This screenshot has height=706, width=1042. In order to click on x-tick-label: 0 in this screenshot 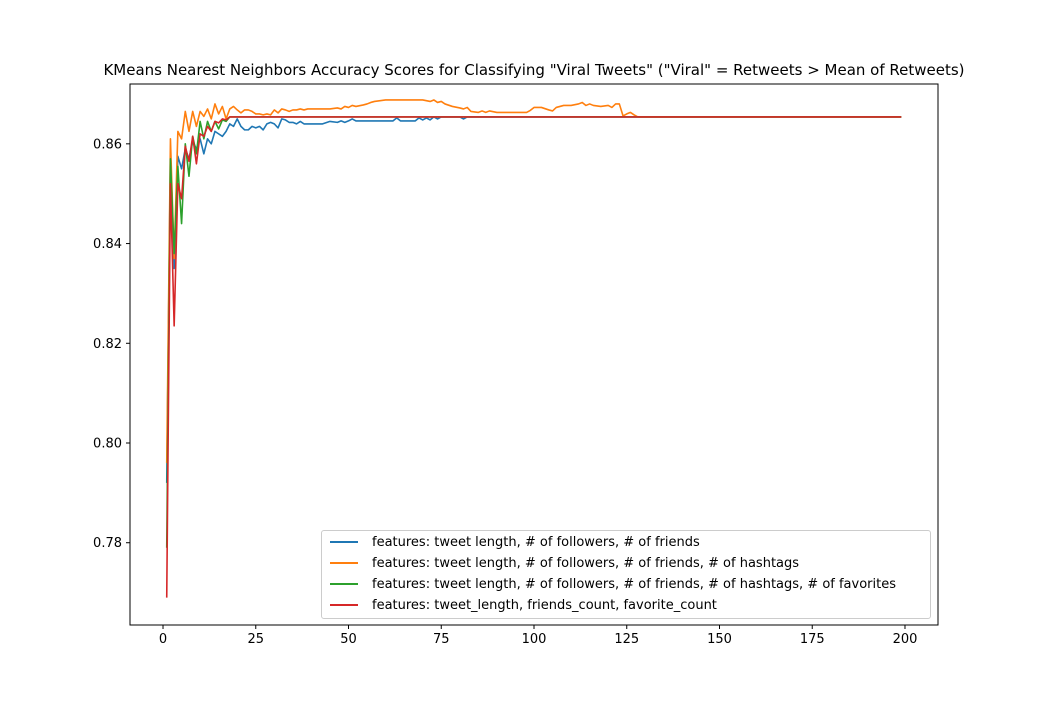, I will do `click(163, 639)`.